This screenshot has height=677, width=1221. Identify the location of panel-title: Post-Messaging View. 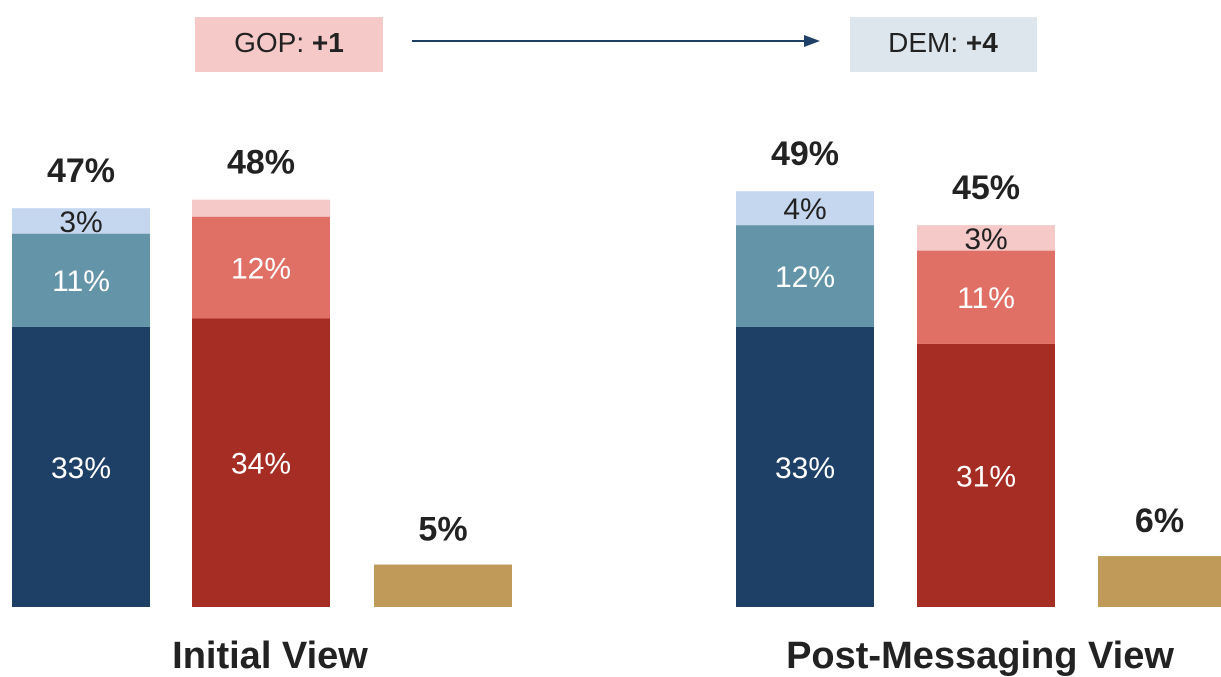
(980, 656).